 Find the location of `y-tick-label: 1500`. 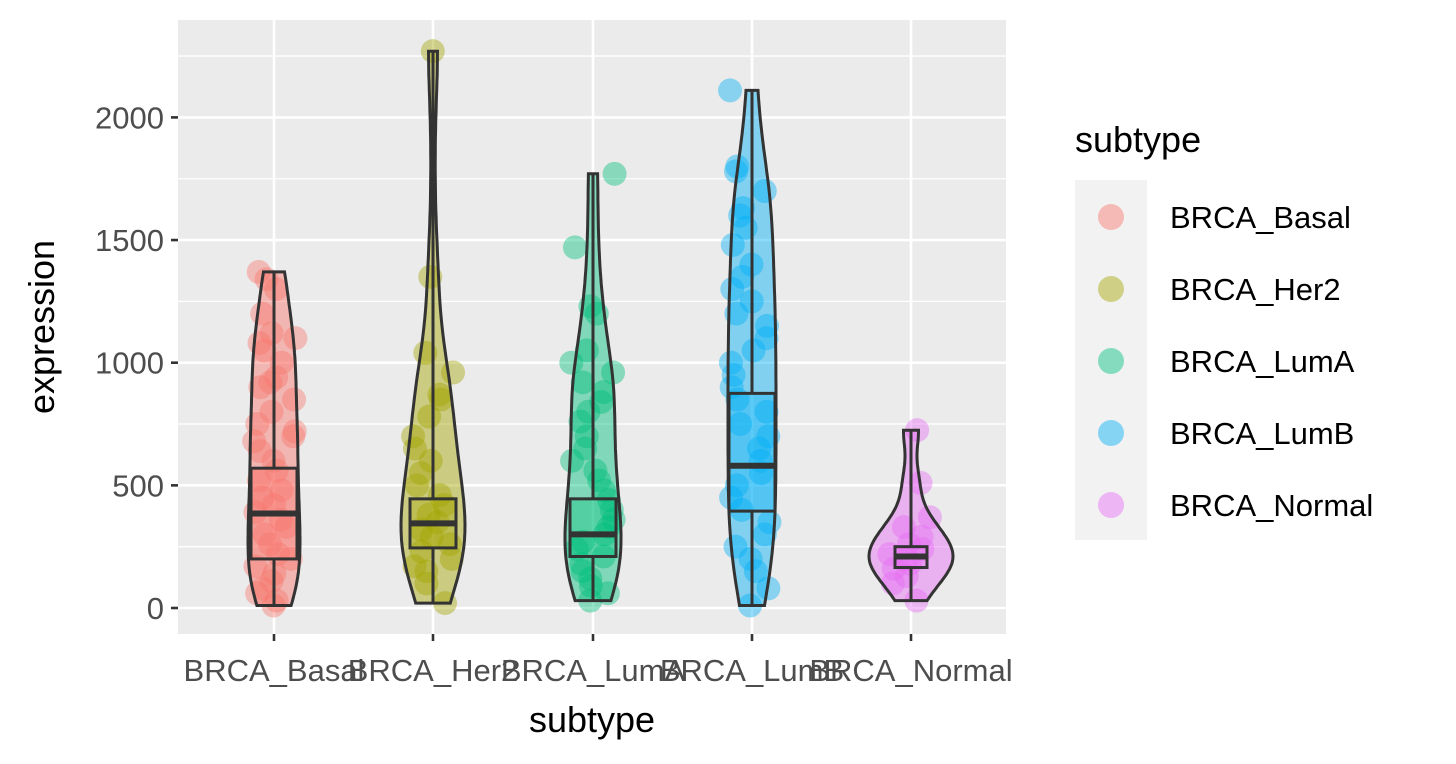

y-tick-label: 1500 is located at coordinates (129, 240).